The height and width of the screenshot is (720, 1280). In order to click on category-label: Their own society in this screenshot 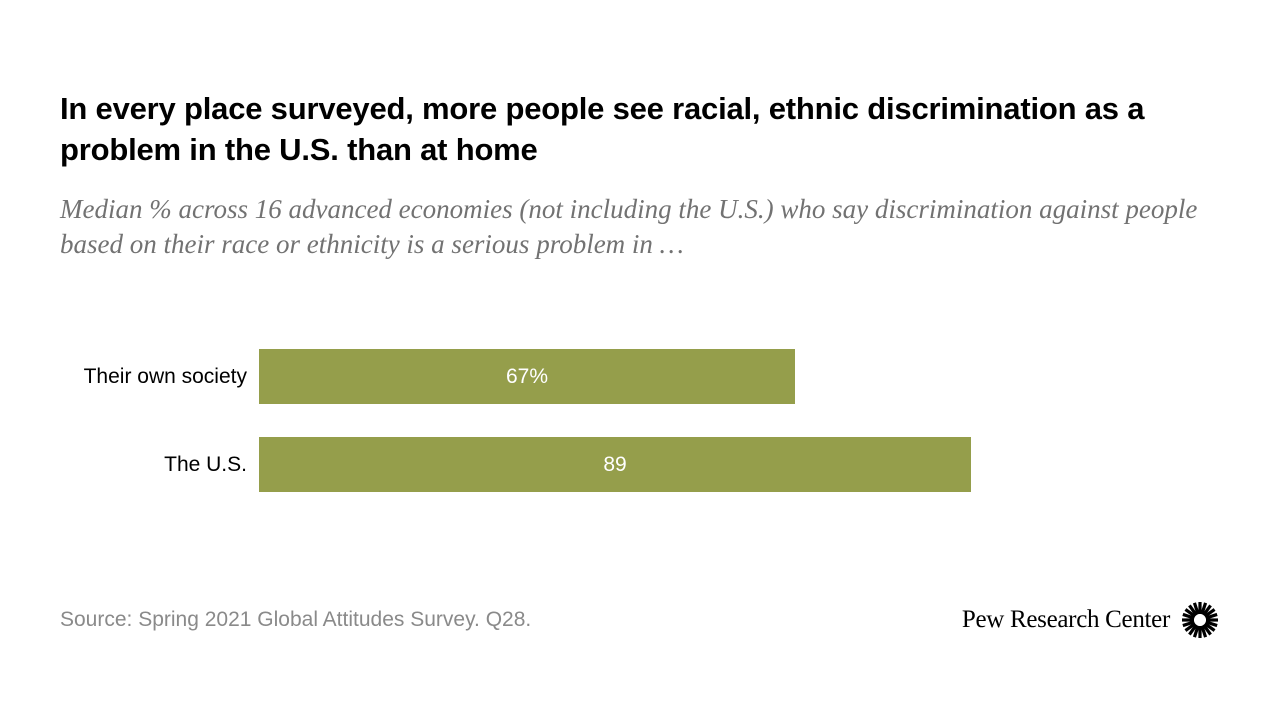, I will do `click(166, 376)`.